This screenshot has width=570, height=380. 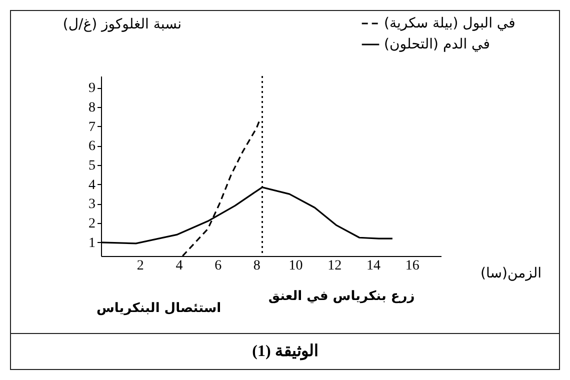 I want to click on x-tick-label: 16, so click(x=412, y=266).